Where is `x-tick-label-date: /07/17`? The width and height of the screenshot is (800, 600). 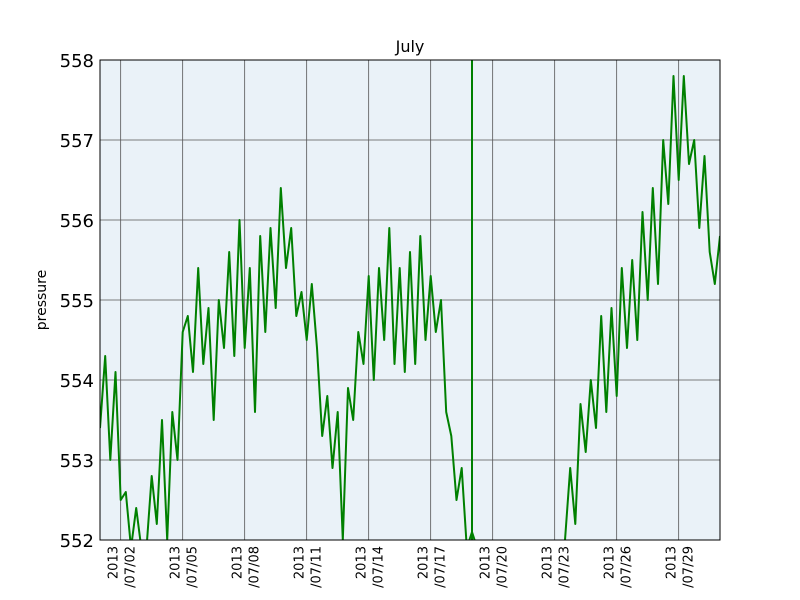 x-tick-label-date: /07/17 is located at coordinates (441, 567).